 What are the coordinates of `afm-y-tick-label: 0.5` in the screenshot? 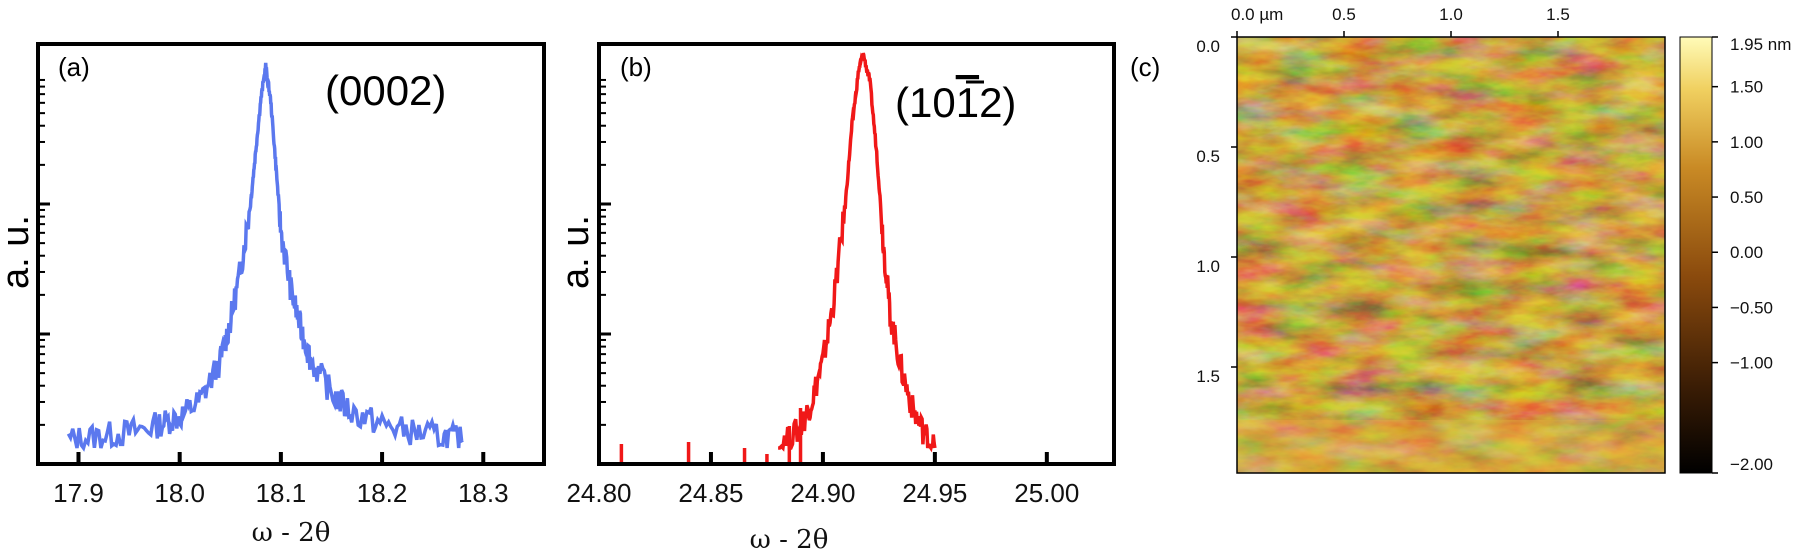 It's located at (1208, 156).